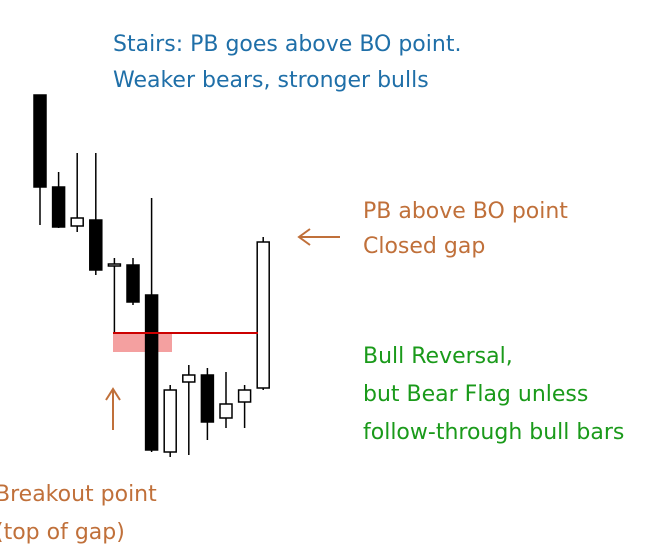 Image resolution: width=659 pixels, height=556 pixels. What do you see at coordinates (142, 342) in the screenshot?
I see `gap-zone` at bounding box center [142, 342].